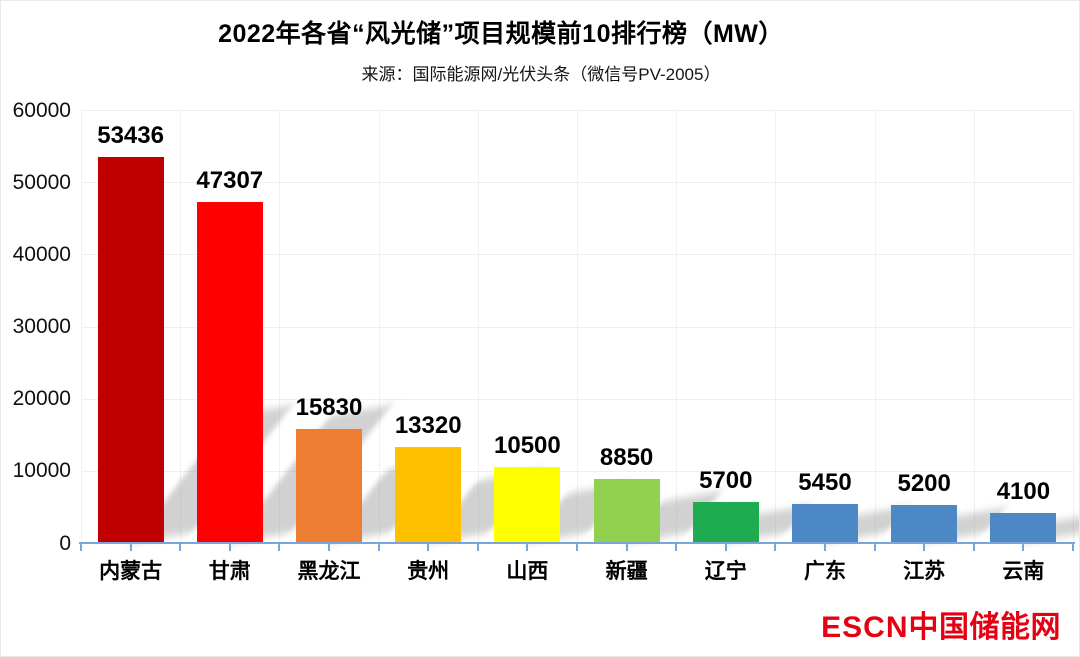 The image size is (1080, 657). What do you see at coordinates (41, 110) in the screenshot?
I see `y-axis-tick-label: 60000` at bounding box center [41, 110].